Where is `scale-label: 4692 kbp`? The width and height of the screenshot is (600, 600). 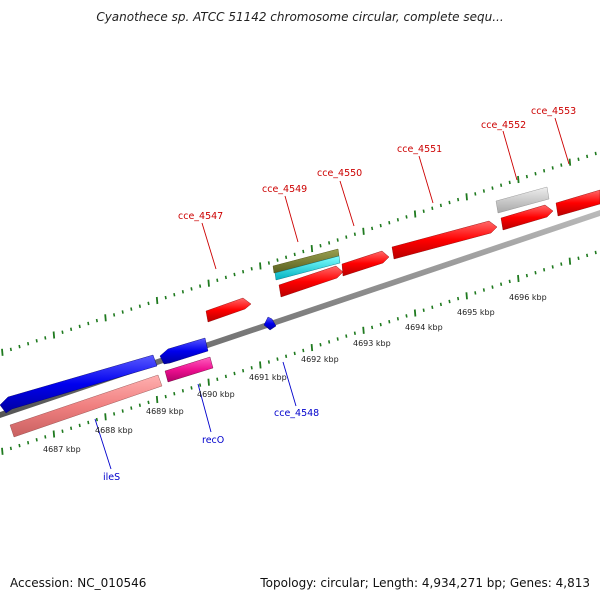 scale-label: 4692 kbp is located at coordinates (320, 359).